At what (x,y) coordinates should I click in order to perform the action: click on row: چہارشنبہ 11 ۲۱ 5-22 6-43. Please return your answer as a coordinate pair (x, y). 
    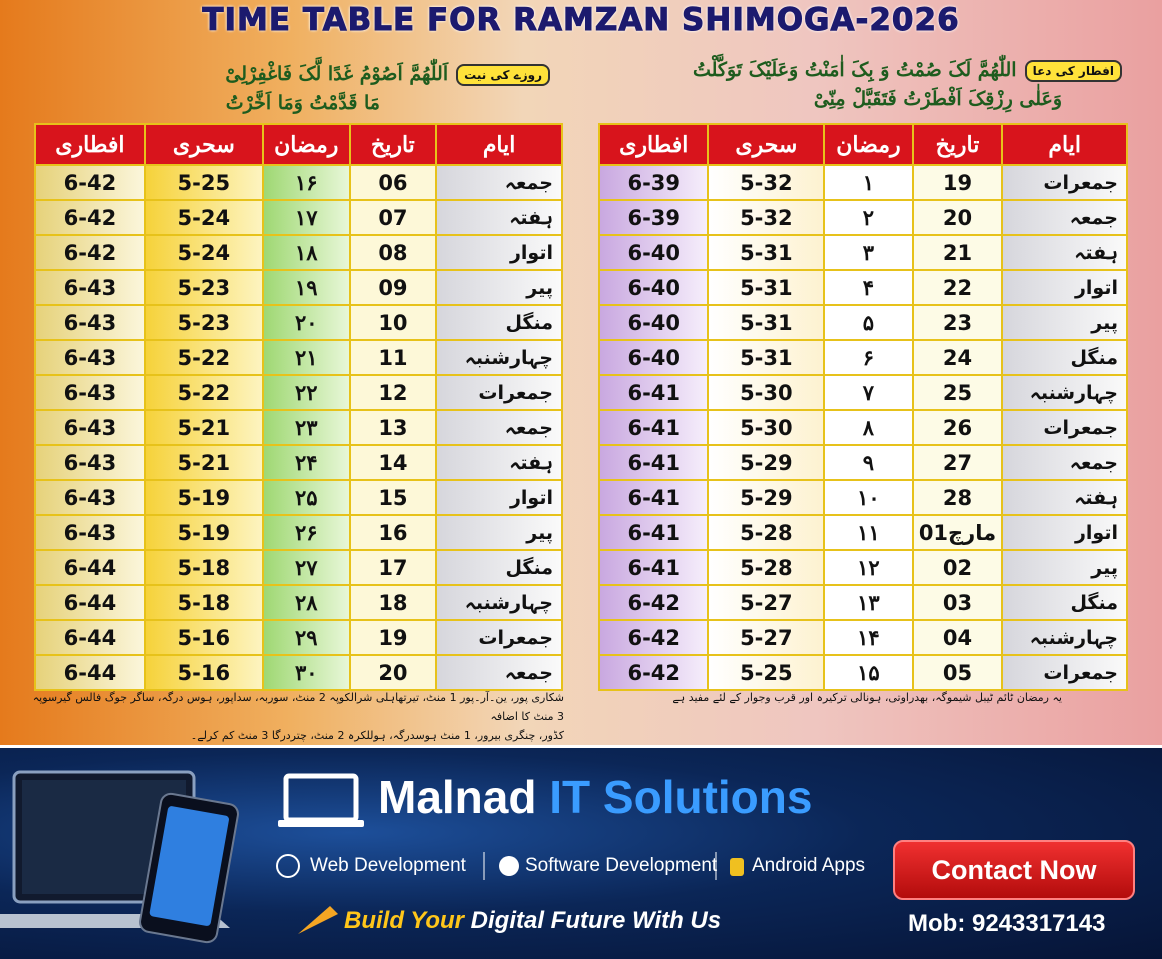
    Looking at the image, I should click on (298, 357).